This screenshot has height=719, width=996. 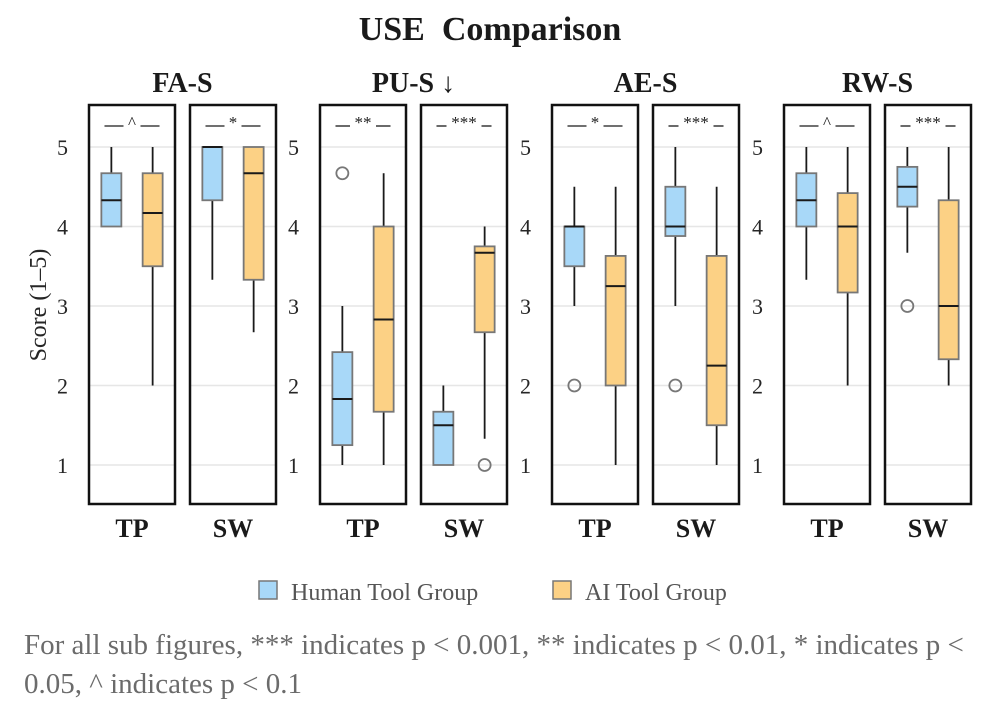 I want to click on panel-title: AE-S, so click(x=646, y=83).